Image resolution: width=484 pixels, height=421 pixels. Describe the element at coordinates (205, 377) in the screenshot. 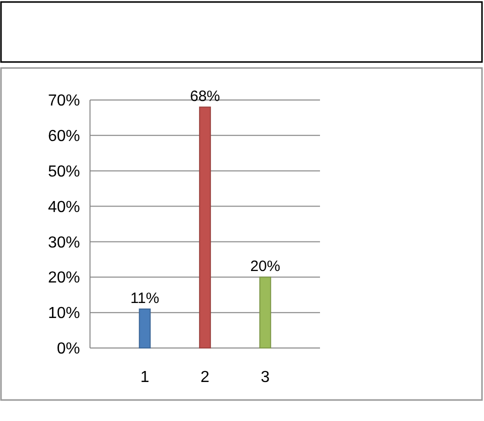

I see `x-tick-label: 2` at that location.